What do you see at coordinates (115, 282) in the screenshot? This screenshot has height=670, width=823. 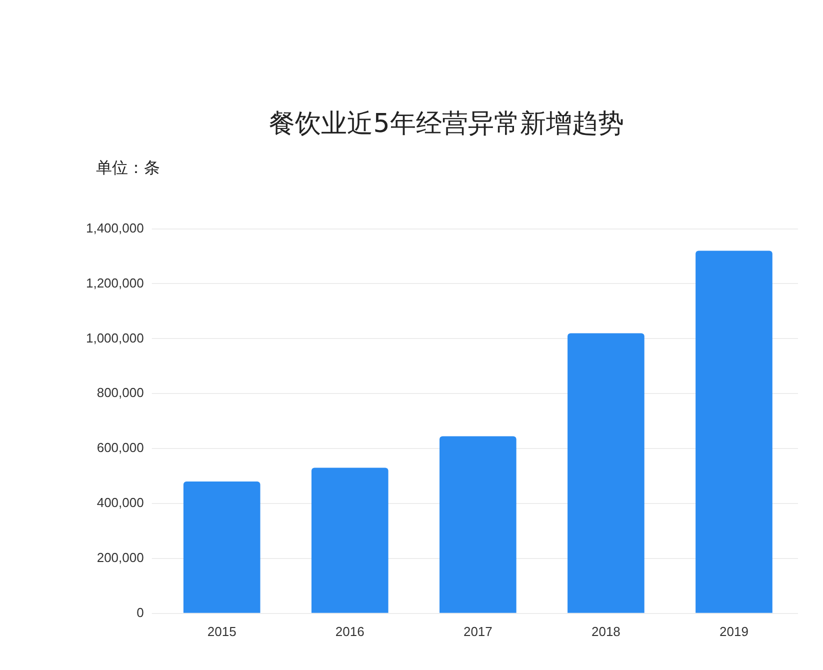 I see `y-tick-label: 1,200,000` at bounding box center [115, 282].